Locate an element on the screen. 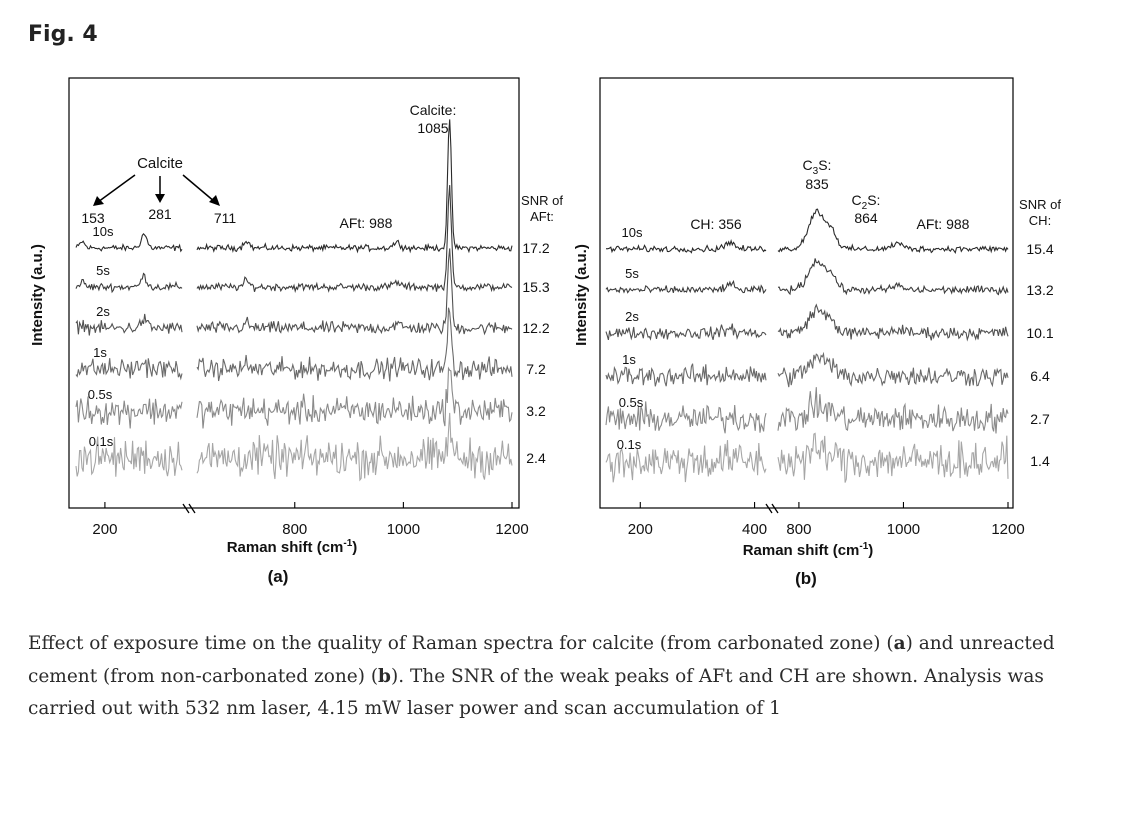 The image size is (1131, 816). annotation-calcite-1085: 1085 is located at coordinates (432, 128).